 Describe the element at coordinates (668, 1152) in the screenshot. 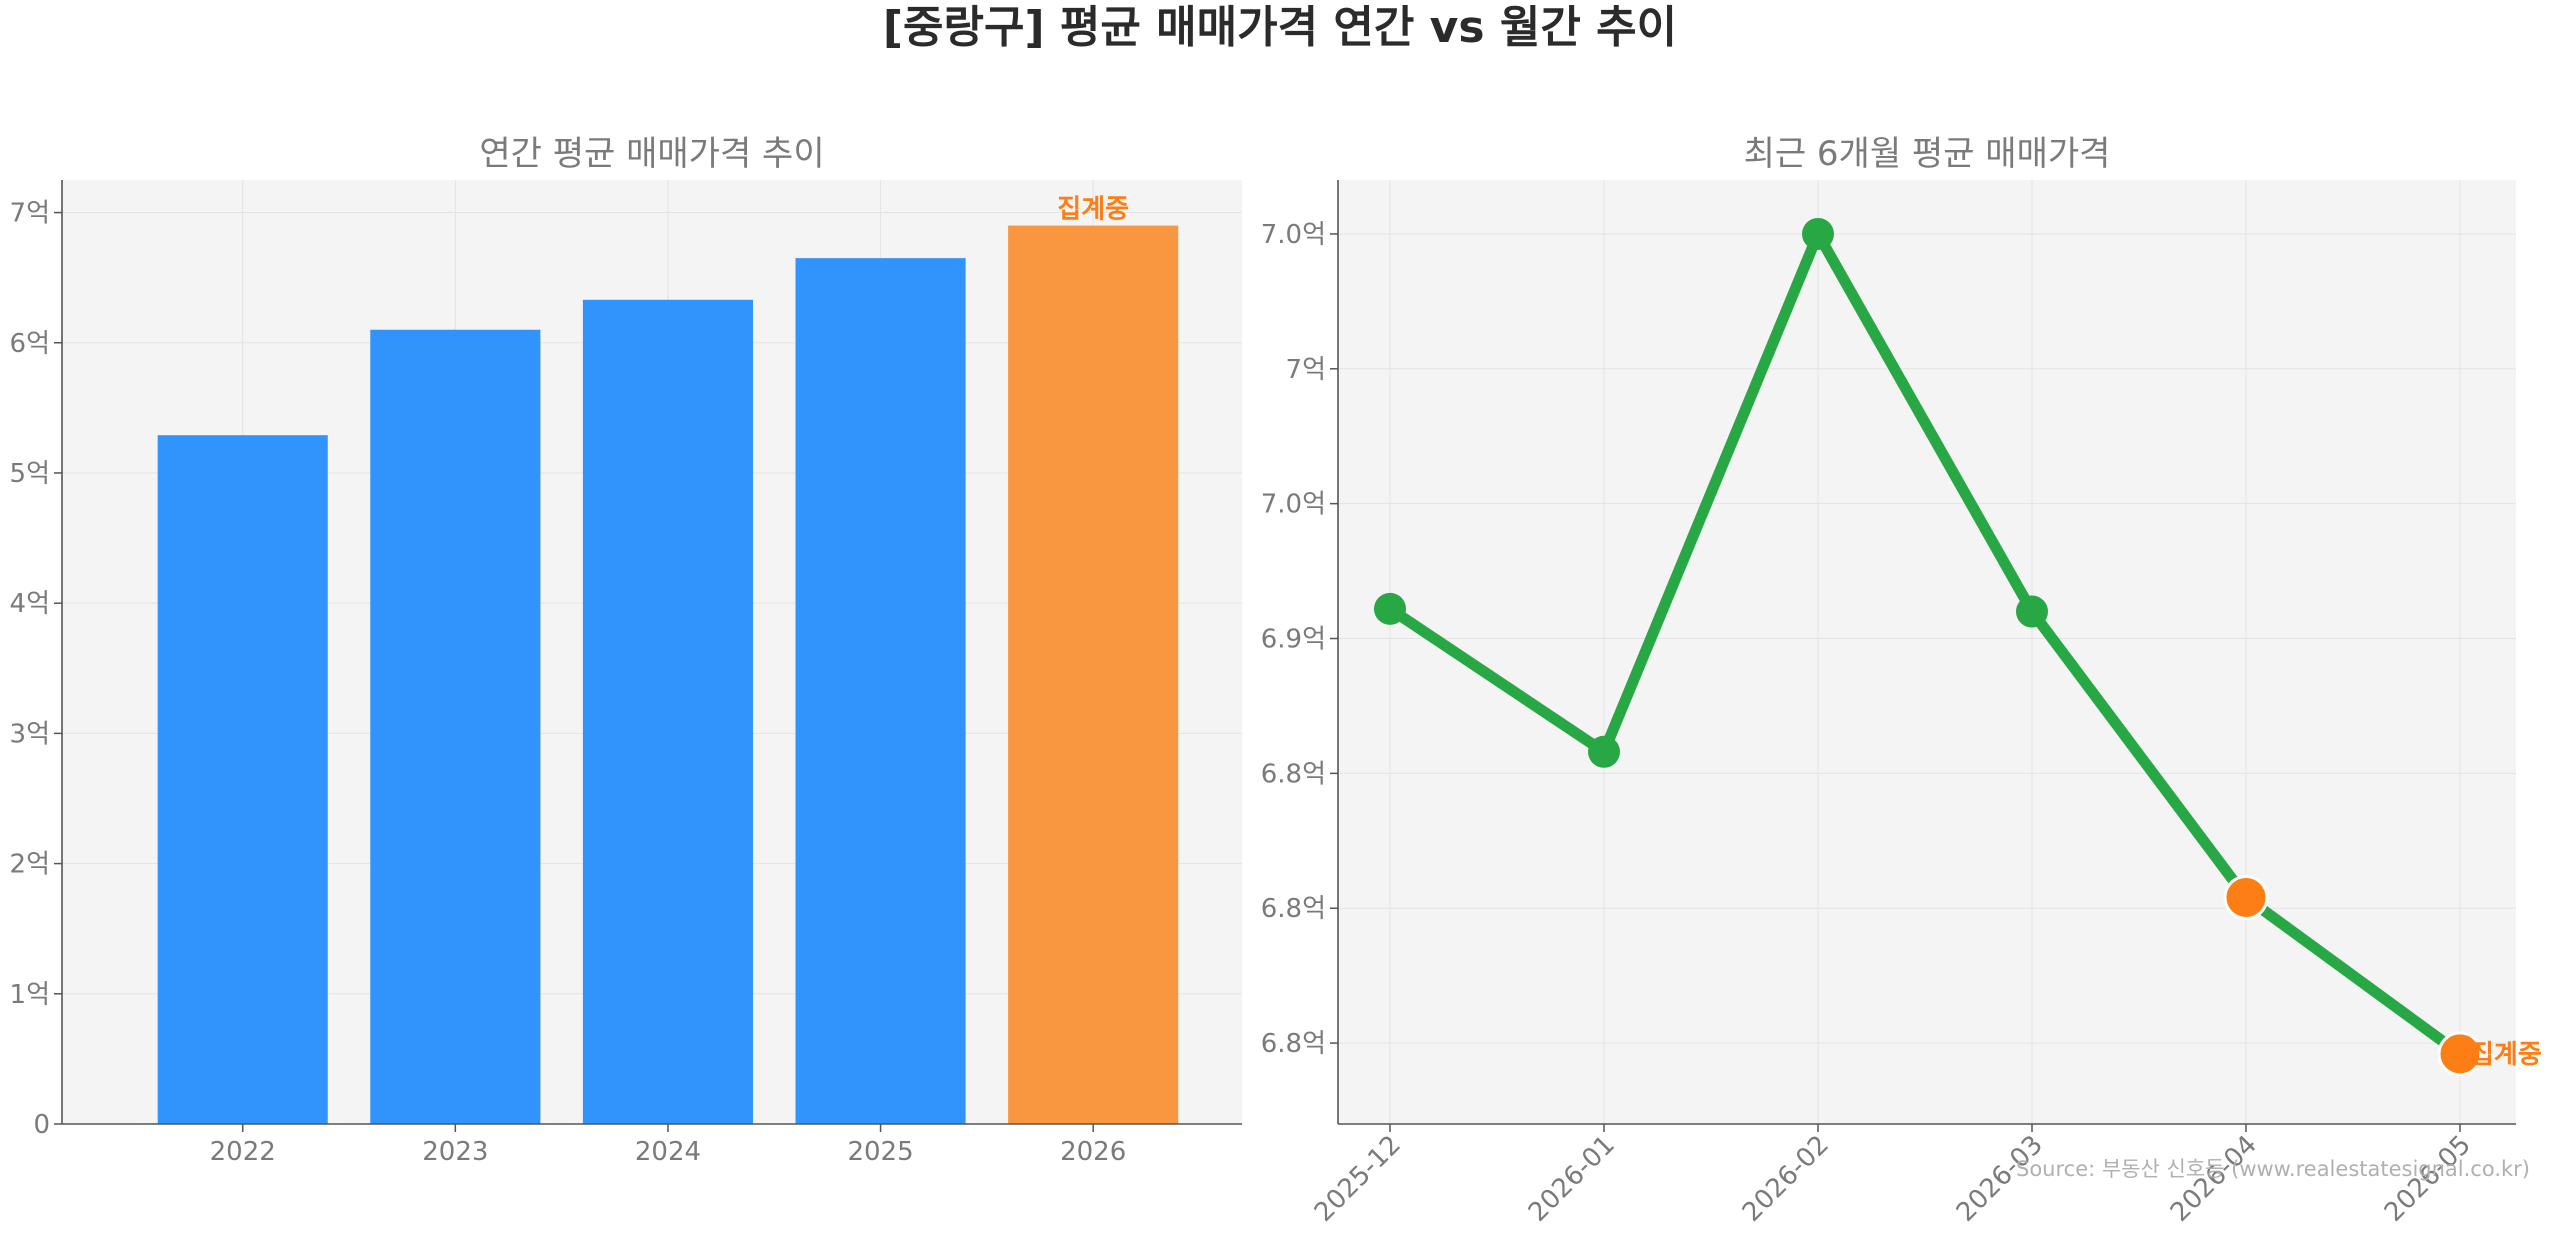

I see `annual-x-tick-label: 2024` at that location.